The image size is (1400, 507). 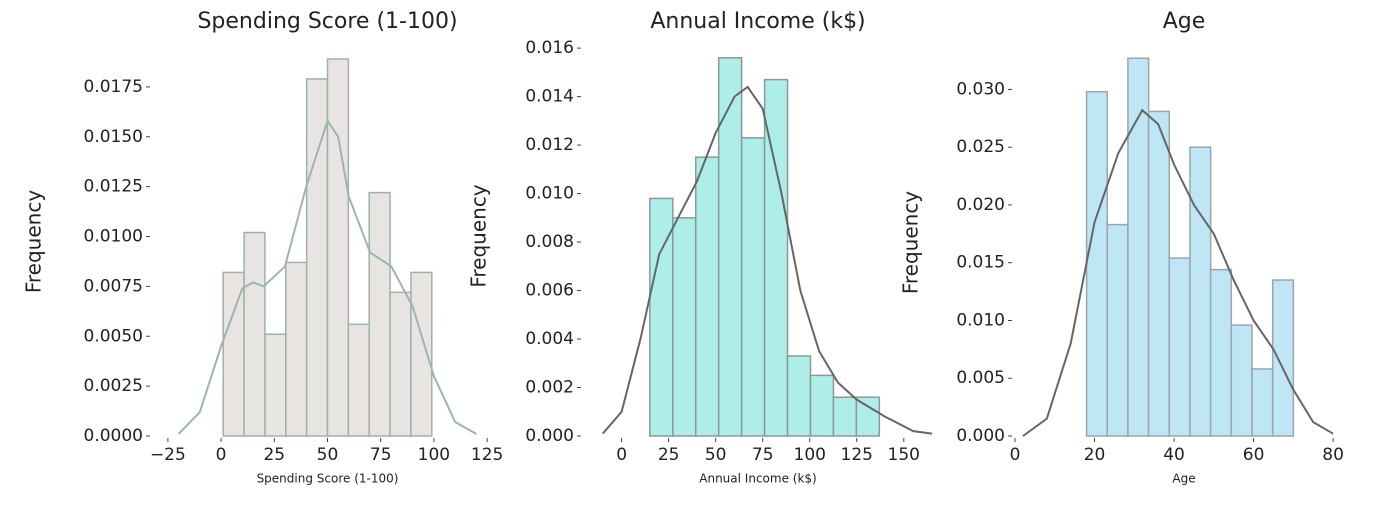 What do you see at coordinates (113, 336) in the screenshot?
I see `y-tick-label: 0.0050` at bounding box center [113, 336].